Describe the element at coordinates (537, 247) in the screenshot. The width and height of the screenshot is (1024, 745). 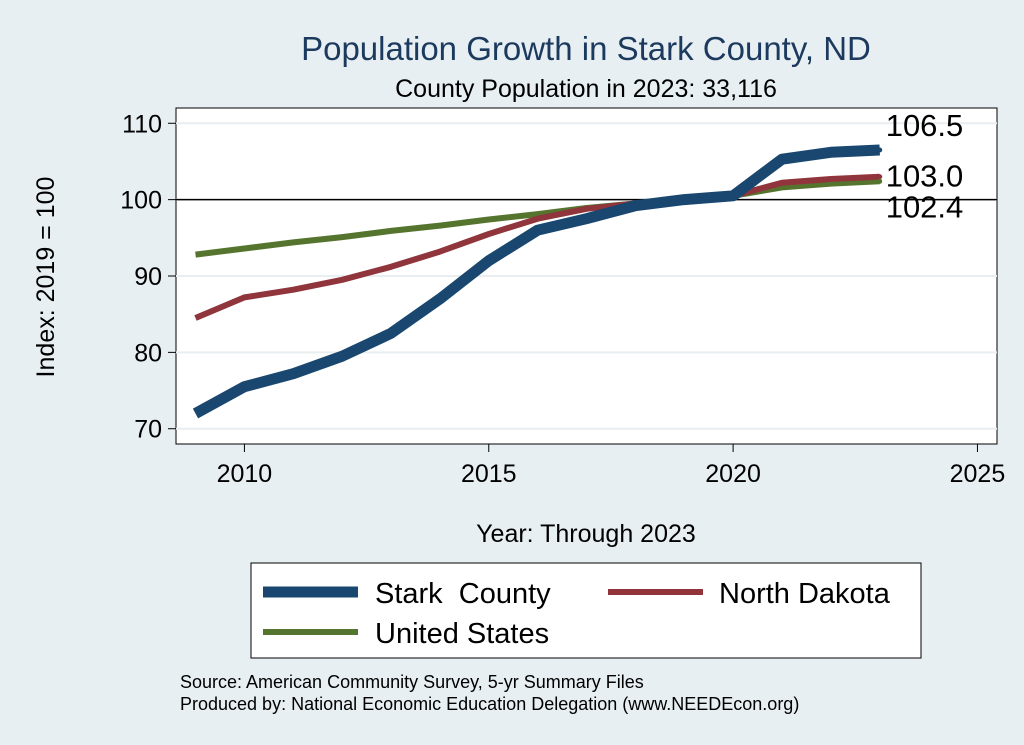
I see `series-line-north-dakota` at that location.